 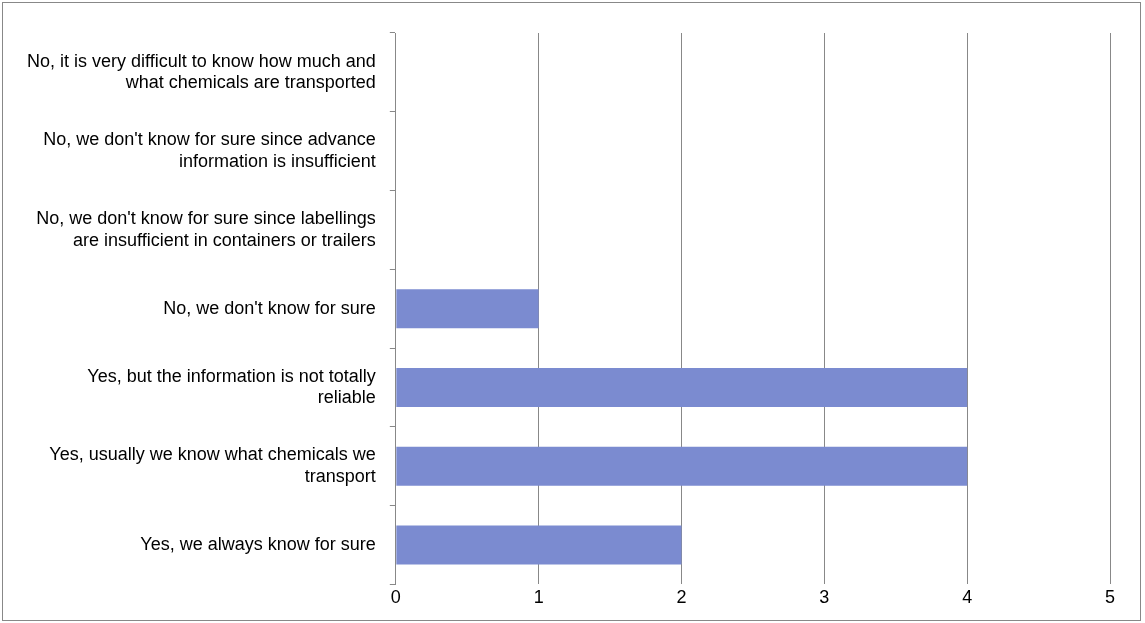 I want to click on x-tick-label: 2, so click(x=681, y=597).